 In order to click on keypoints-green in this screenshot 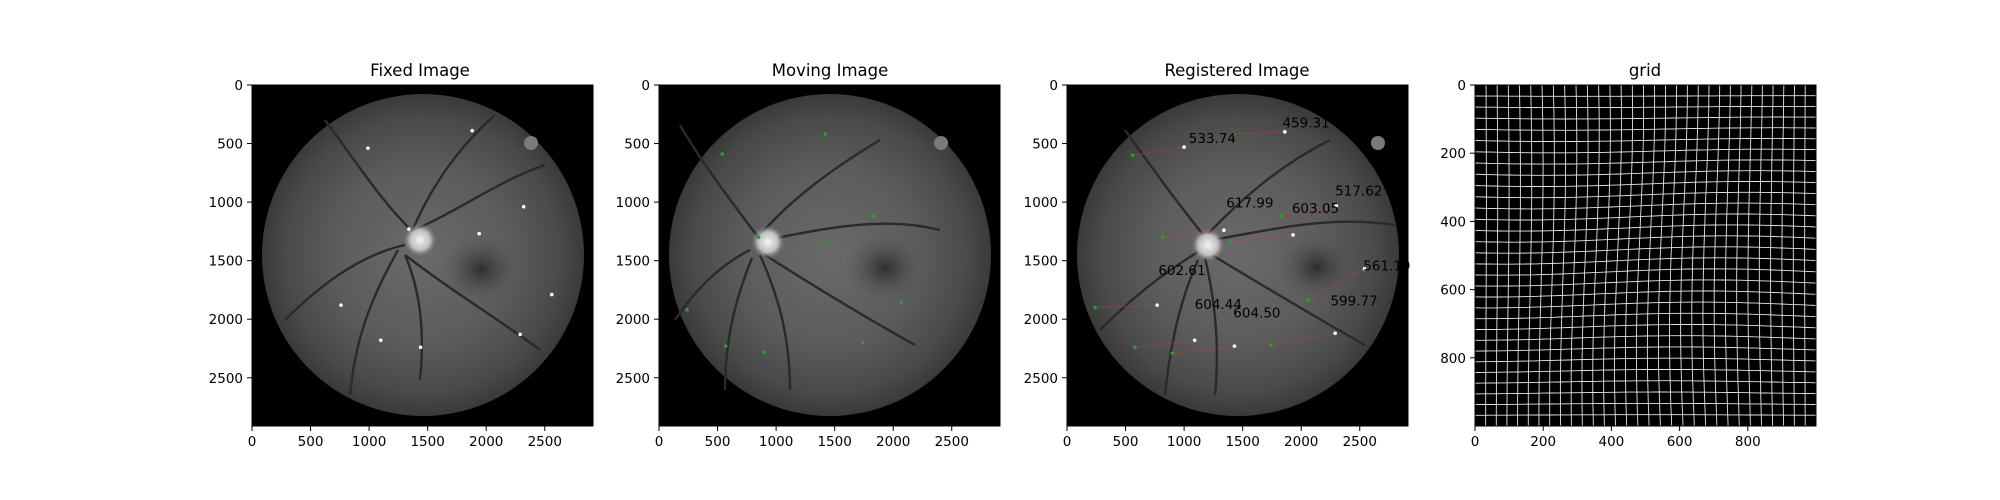, I will do `click(794, 243)`.